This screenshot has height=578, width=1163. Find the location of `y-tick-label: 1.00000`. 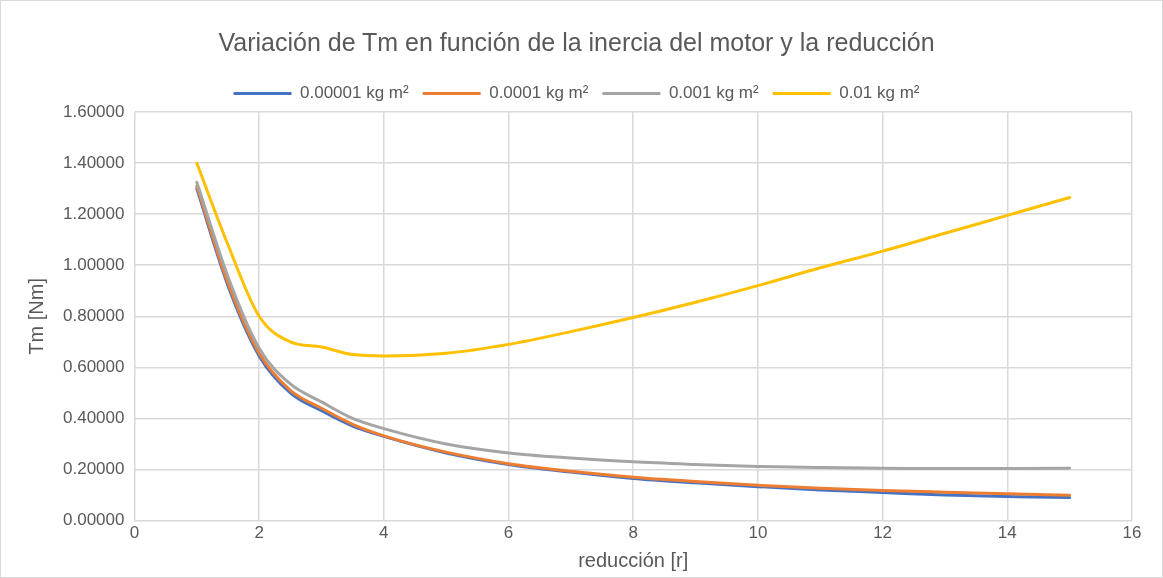

y-tick-label: 1.00000 is located at coordinates (94, 264).